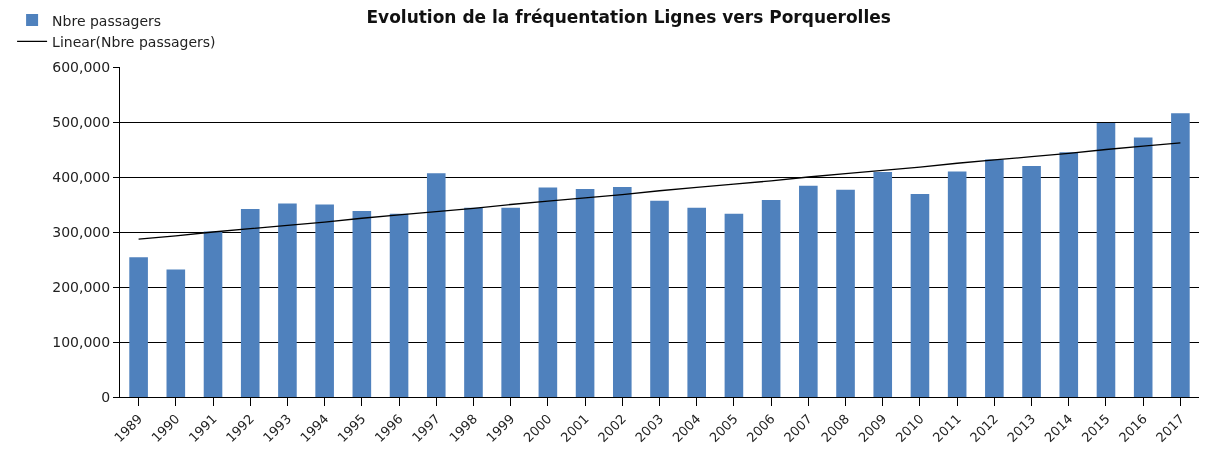  What do you see at coordinates (106, 396) in the screenshot?
I see `y-tick-label: 0` at bounding box center [106, 396].